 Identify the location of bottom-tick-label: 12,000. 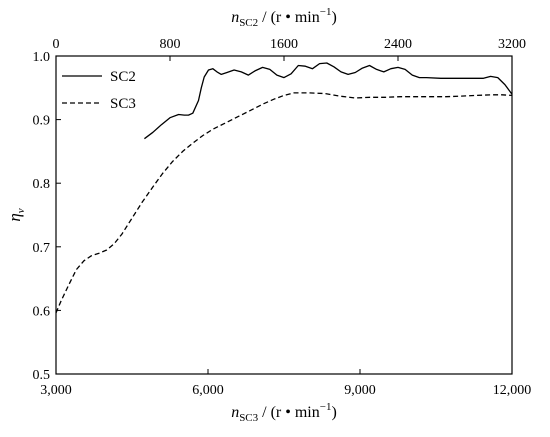
(512, 390).